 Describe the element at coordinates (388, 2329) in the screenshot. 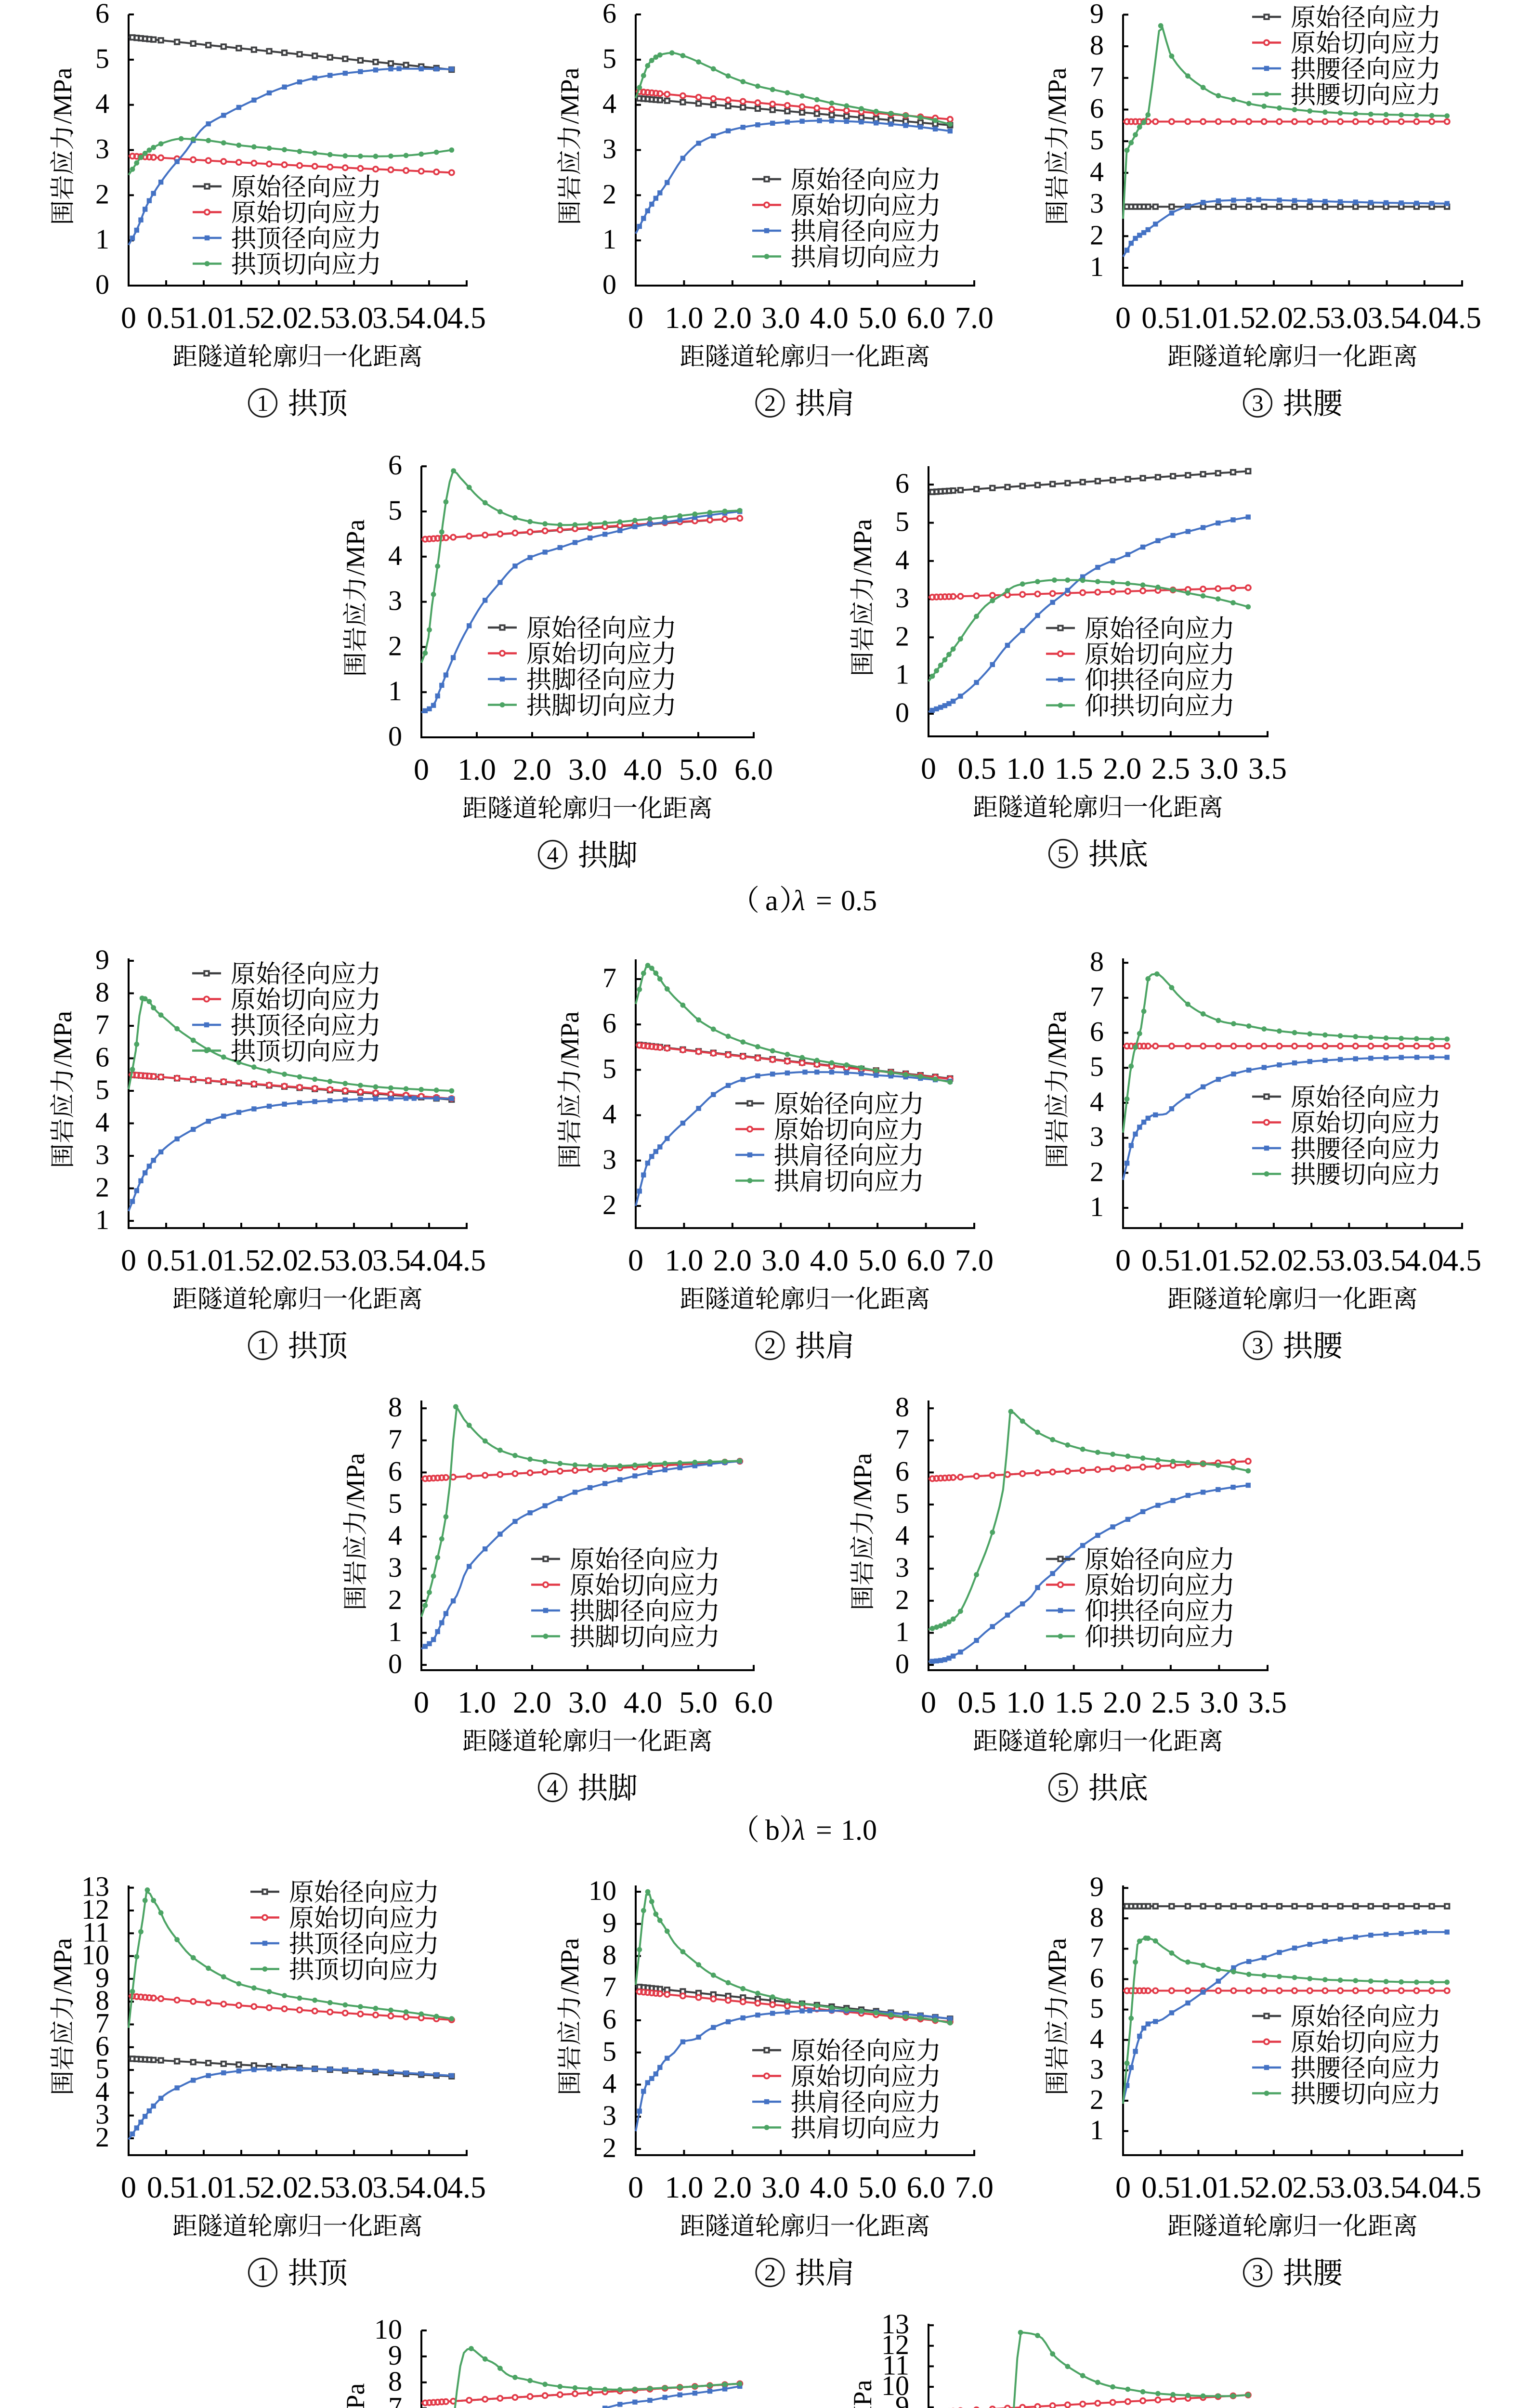

I see `svg-text: 10` at that location.